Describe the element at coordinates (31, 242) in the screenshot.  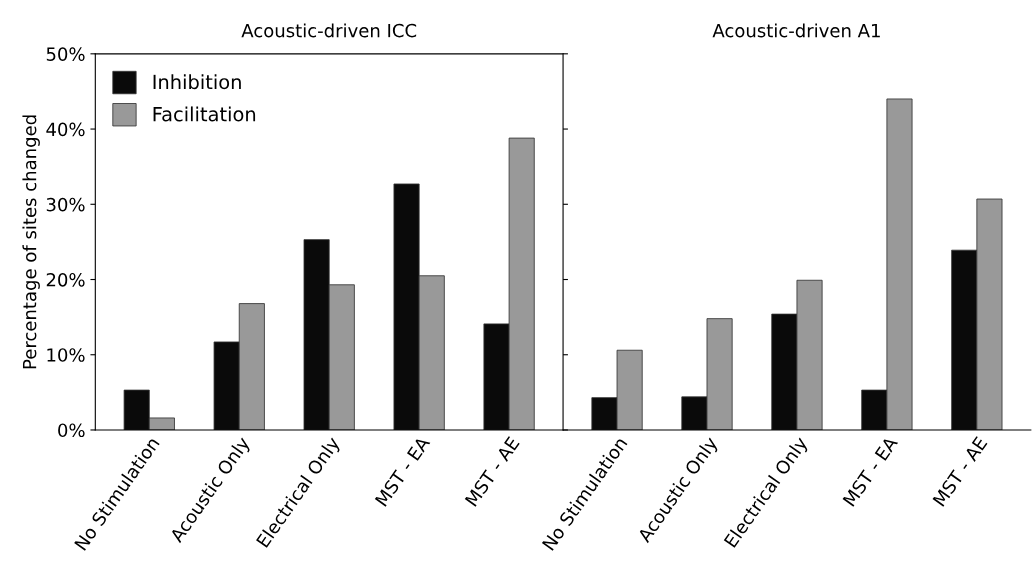
I see `y-axis-title: Percentage of sites changed` at that location.